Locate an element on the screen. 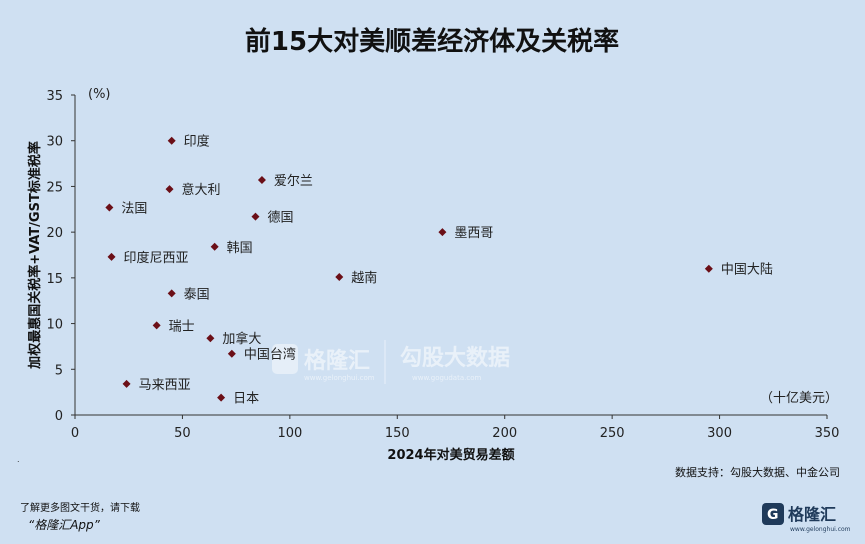 This screenshot has height=544, width=865. data-point: 德国 is located at coordinates (272, 218).